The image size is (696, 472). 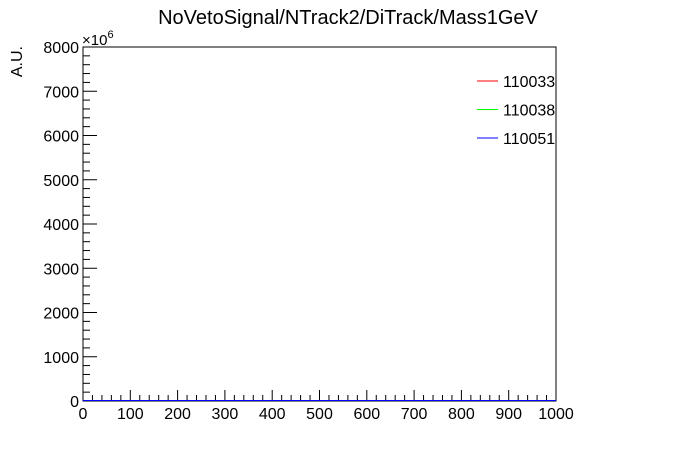 What do you see at coordinates (130, 414) in the screenshot?
I see `x-tick-label: 100` at bounding box center [130, 414].